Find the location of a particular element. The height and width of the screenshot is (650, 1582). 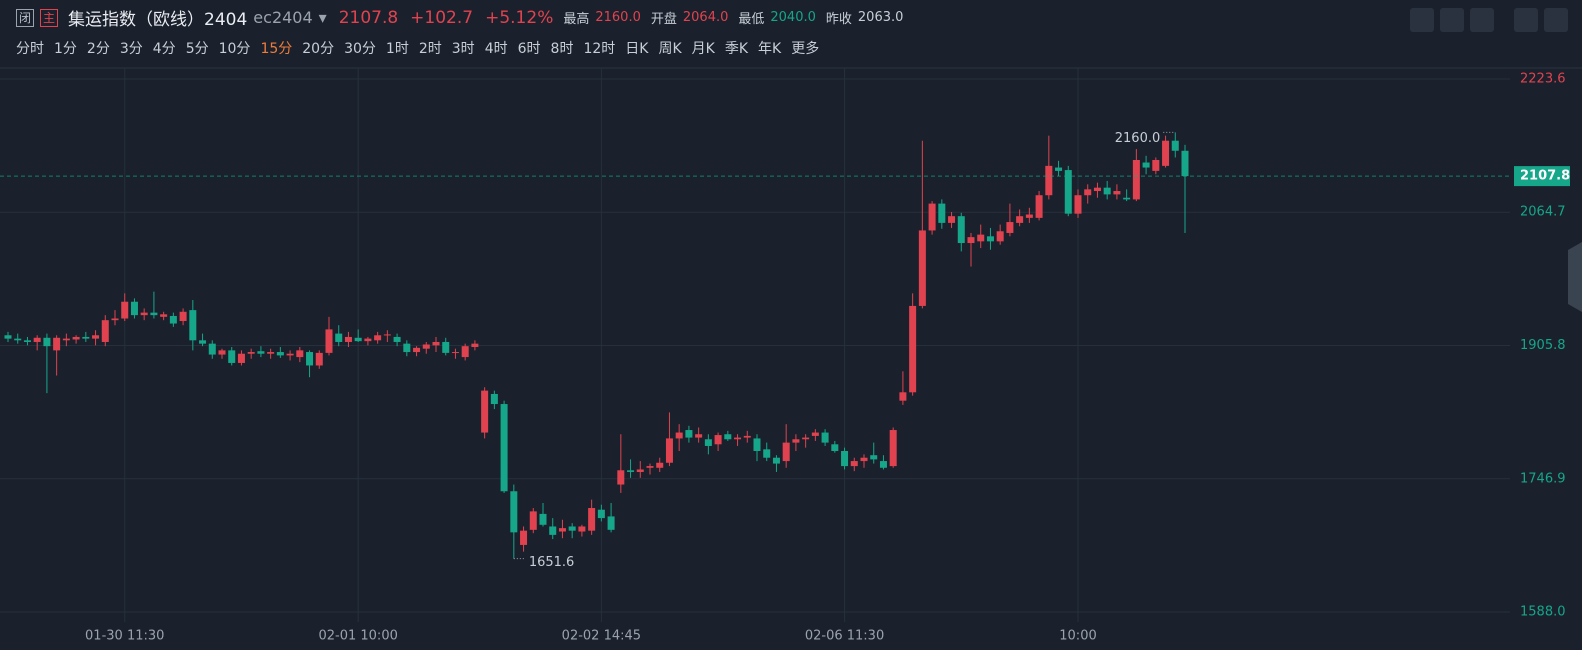

period-tab: 1时 is located at coordinates (397, 49).